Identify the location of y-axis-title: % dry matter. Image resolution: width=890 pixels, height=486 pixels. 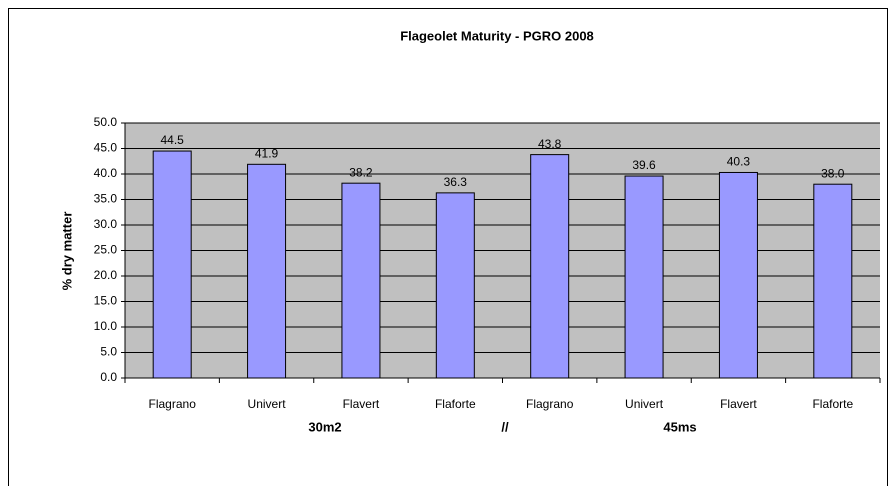
(66, 251).